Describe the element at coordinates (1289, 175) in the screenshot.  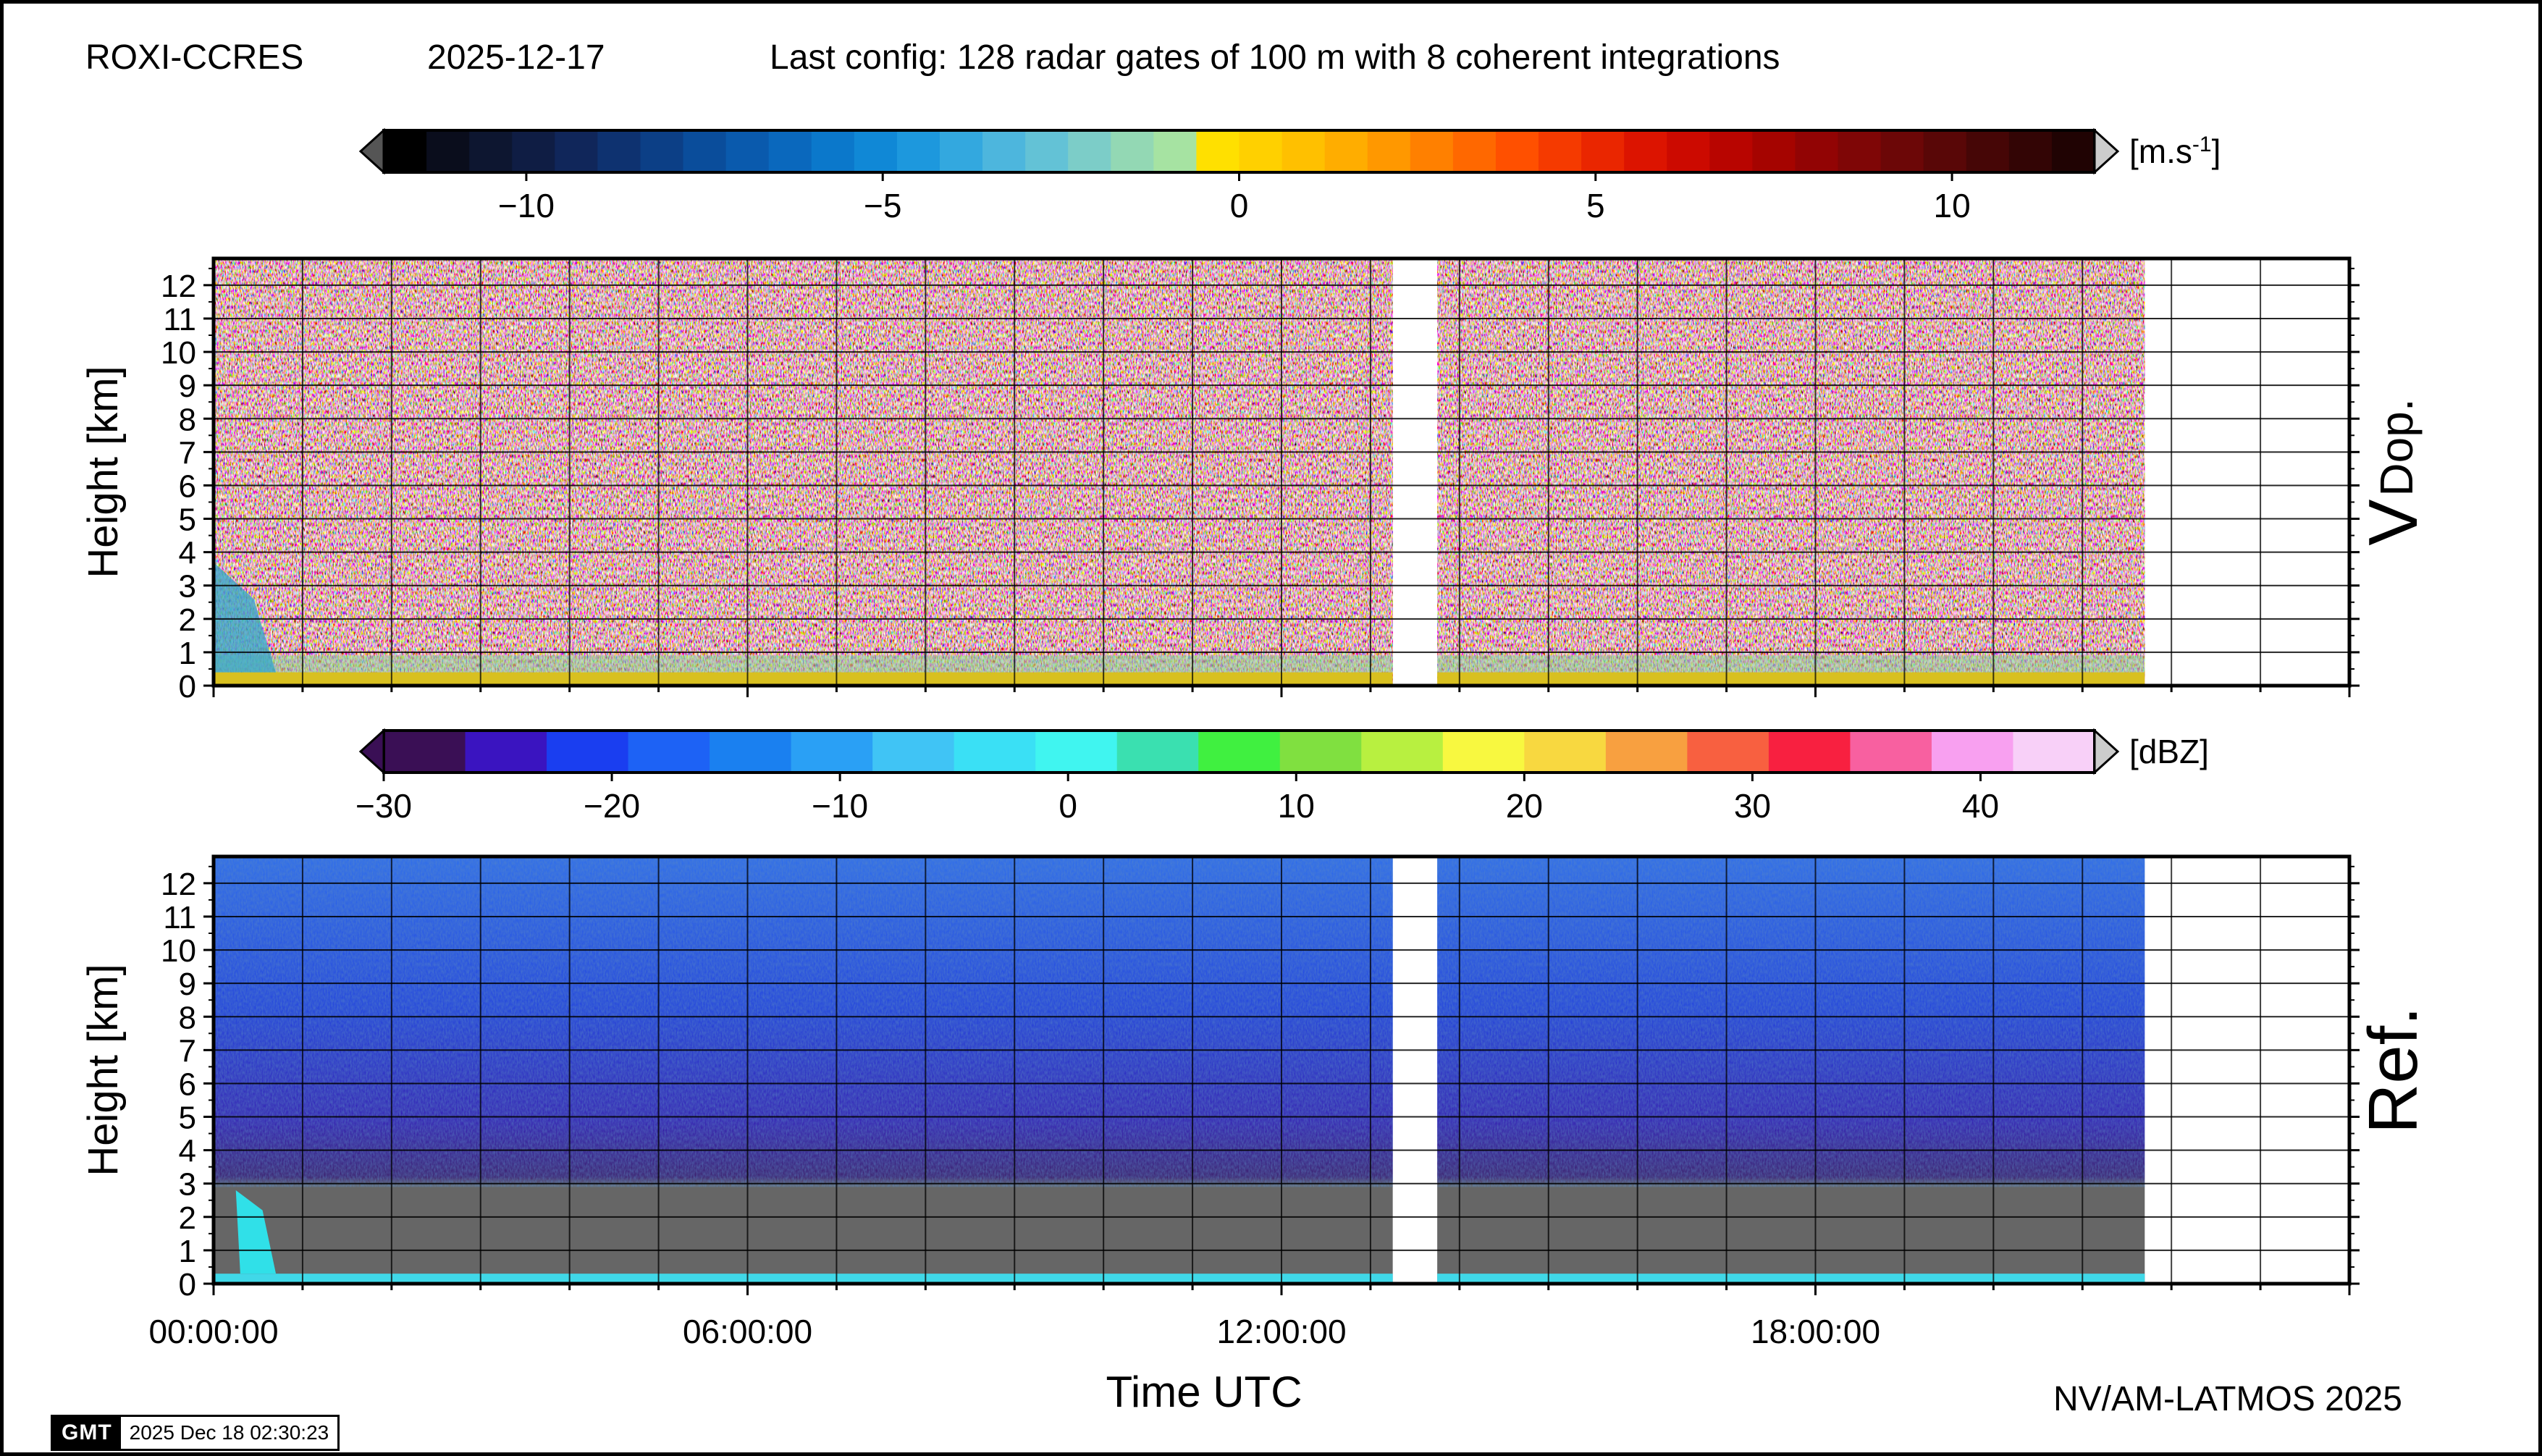
I see `colorbar-1: −10 −5 0 5 10 [m.s-1]` at that location.